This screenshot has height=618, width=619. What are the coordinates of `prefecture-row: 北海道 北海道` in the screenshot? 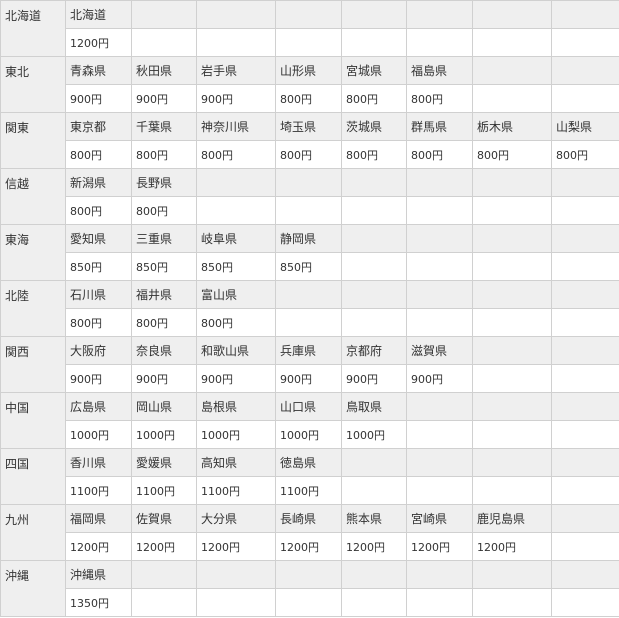 It's located at (309, 28).